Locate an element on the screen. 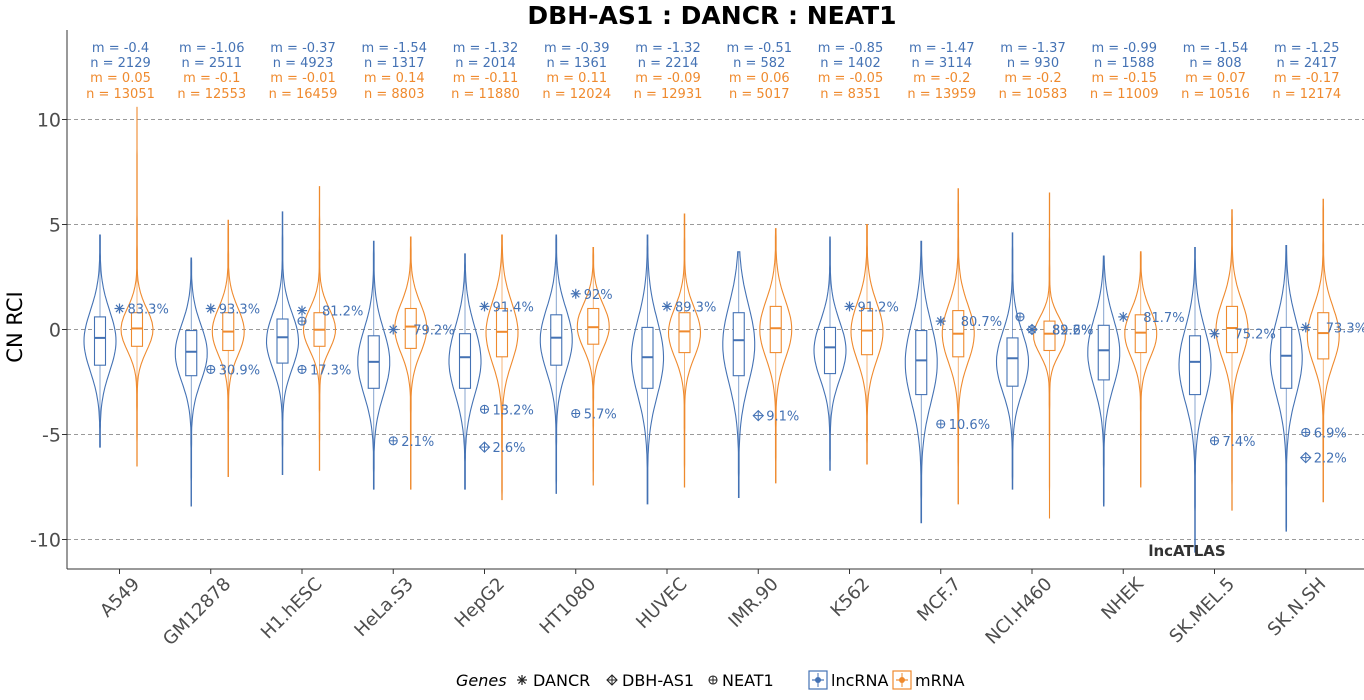 This screenshot has height=700, width=1364. stat-n-mrna: n = 11880 is located at coordinates (485, 94).